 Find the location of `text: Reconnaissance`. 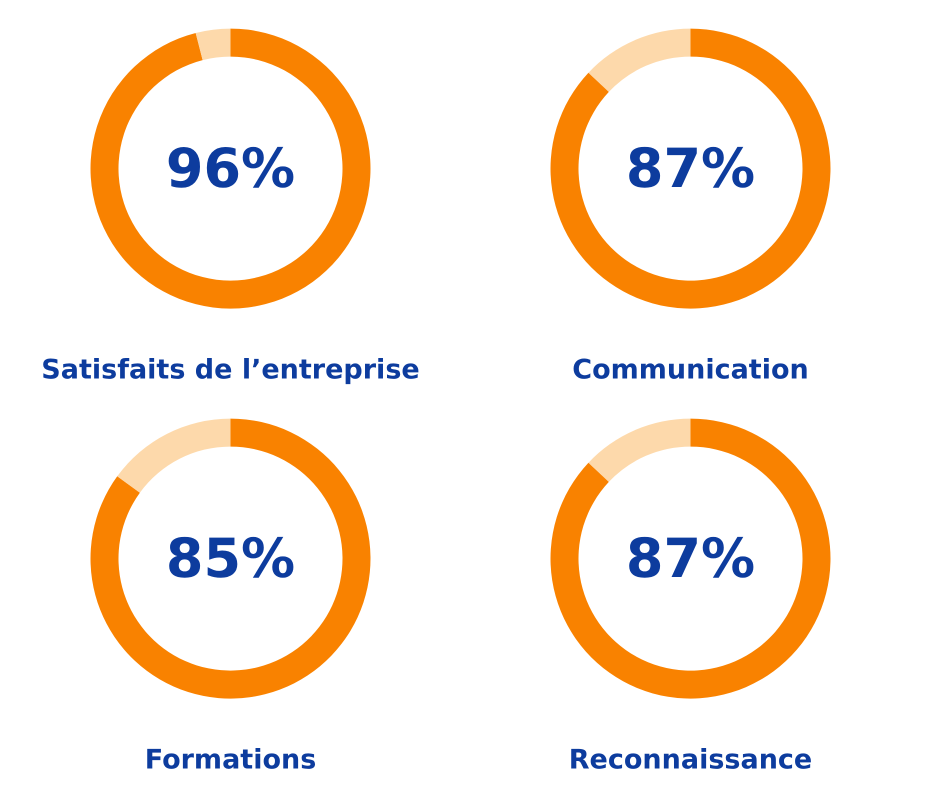

text: Reconnaissance is located at coordinates (690, 760).